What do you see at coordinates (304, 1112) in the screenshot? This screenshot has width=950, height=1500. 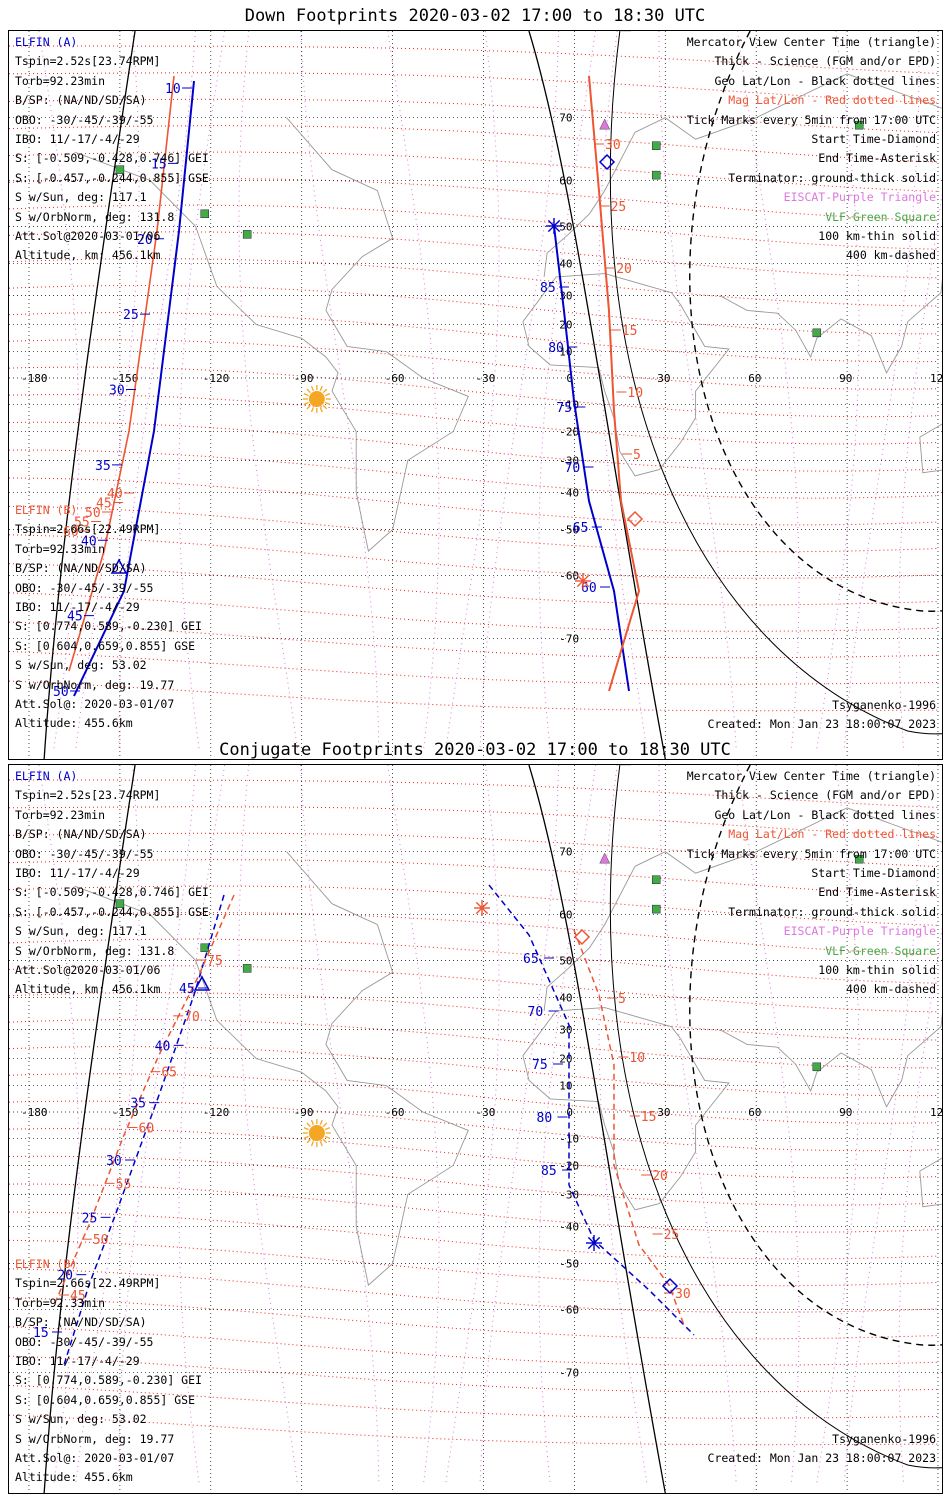 I see `lon-axis-label: -90` at bounding box center [304, 1112].